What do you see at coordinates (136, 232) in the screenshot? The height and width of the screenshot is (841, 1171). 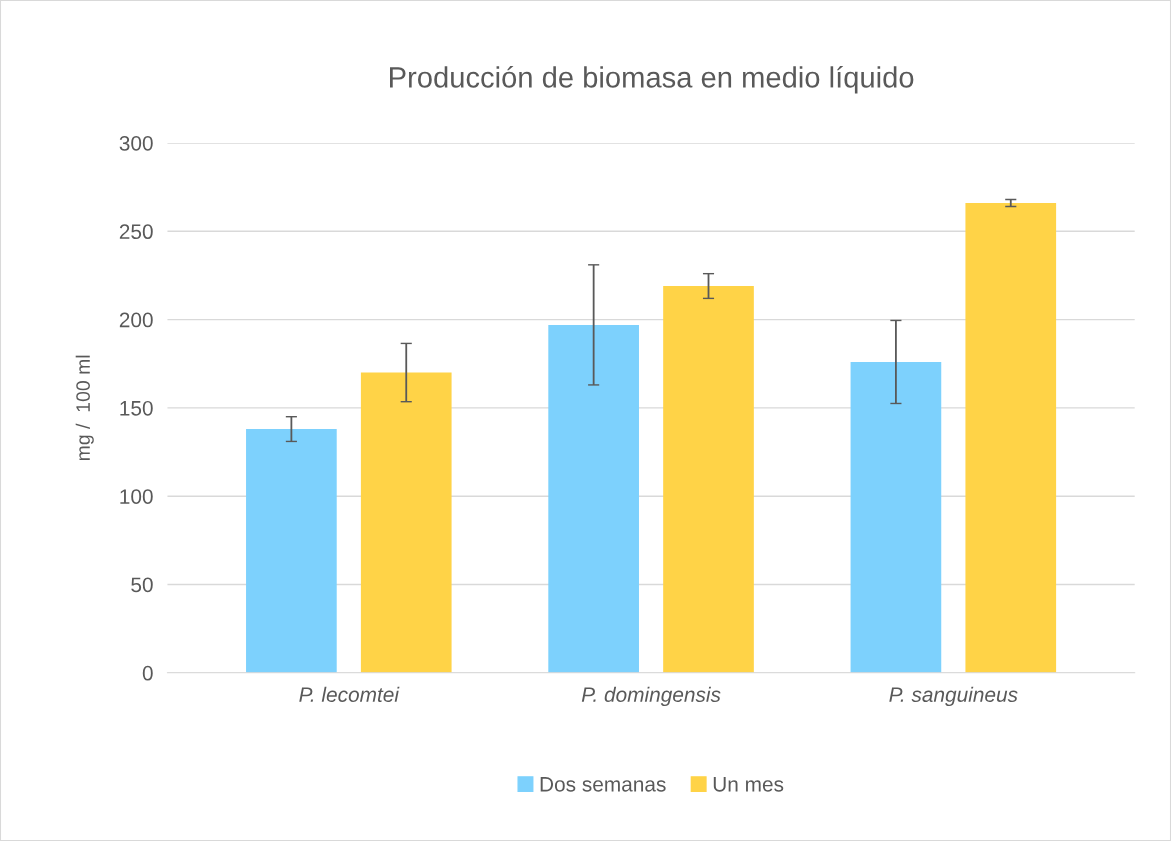 I see `y-tick-label: 250` at bounding box center [136, 232].